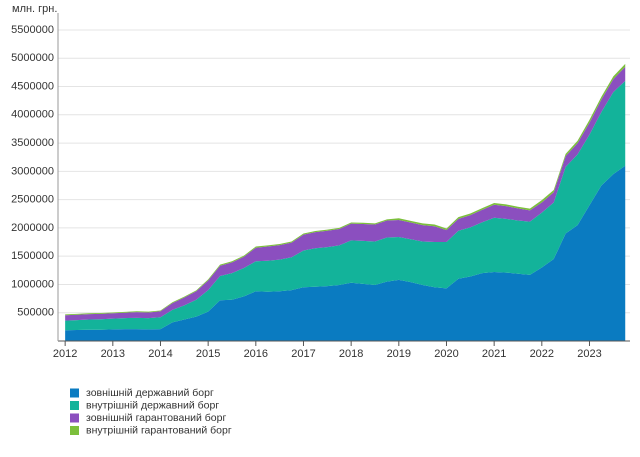  What do you see at coordinates (160, 354) in the screenshot?
I see `x-tick-label: 2014` at bounding box center [160, 354].